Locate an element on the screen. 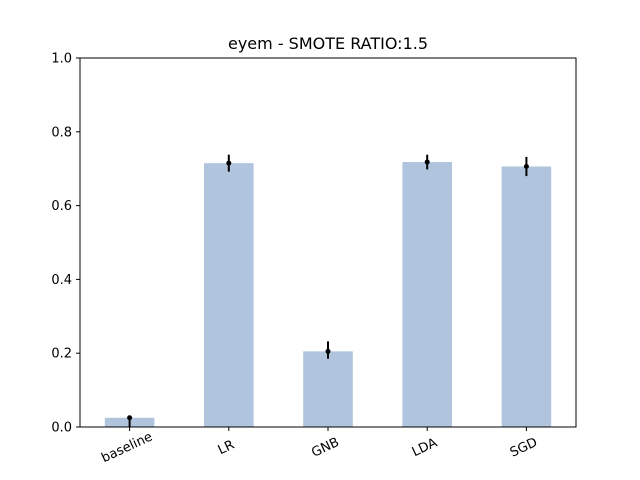 The image size is (640, 480). x-axis: baseline LR GNB LDA SGD is located at coordinates (319, 446).